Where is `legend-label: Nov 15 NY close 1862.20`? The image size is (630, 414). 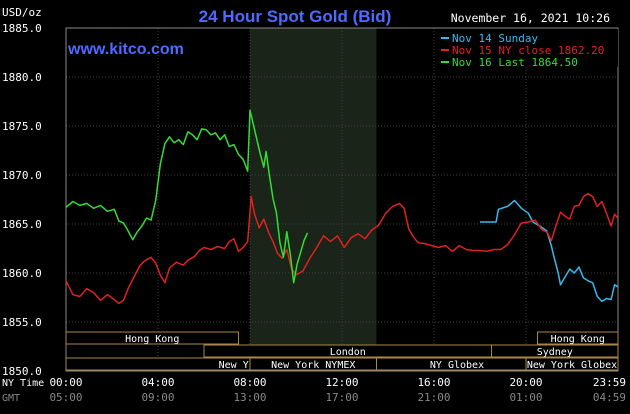
legend-label: Nov 15 NY close 1862.20 is located at coordinates (528, 50).